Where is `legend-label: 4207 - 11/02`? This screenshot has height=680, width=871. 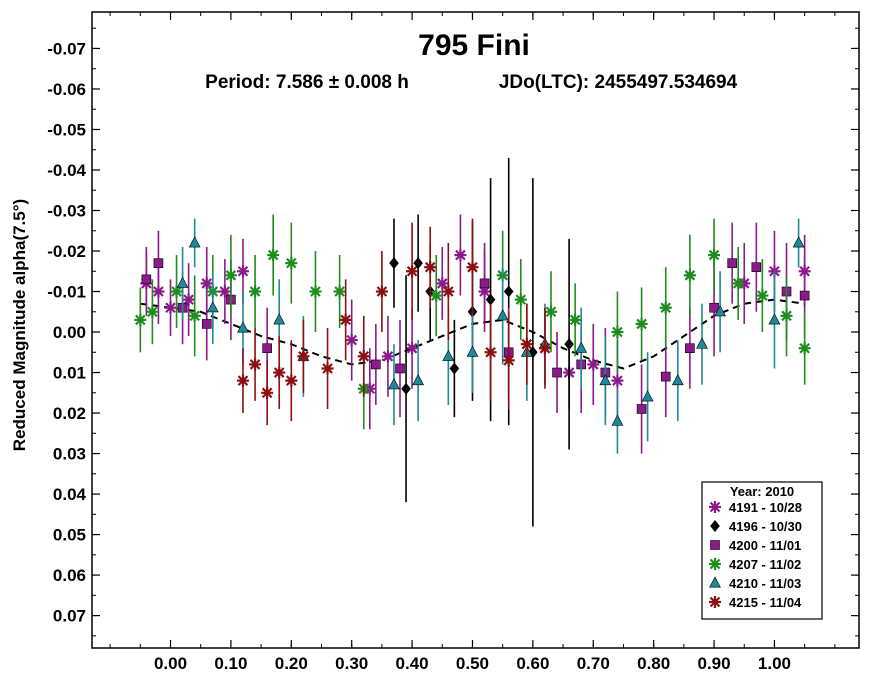 legend-label: 4207 - 11/02 is located at coordinates (765, 564).